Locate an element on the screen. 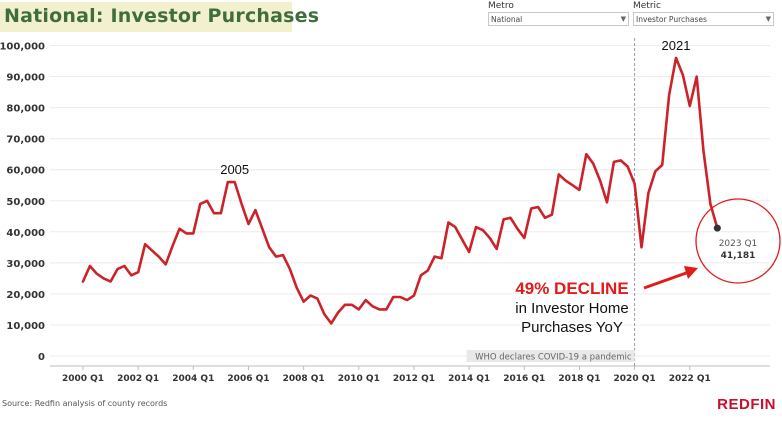 The height and width of the screenshot is (428, 782). metro-filter: Metro National ▼ is located at coordinates (558, 13).